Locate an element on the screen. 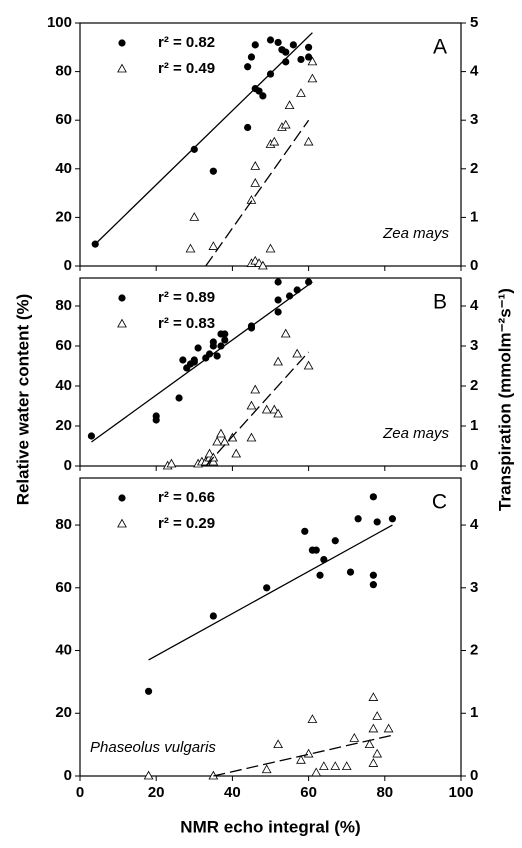 This screenshot has height=848, width=522. legend-label: r² = 0.66 is located at coordinates (186, 497).